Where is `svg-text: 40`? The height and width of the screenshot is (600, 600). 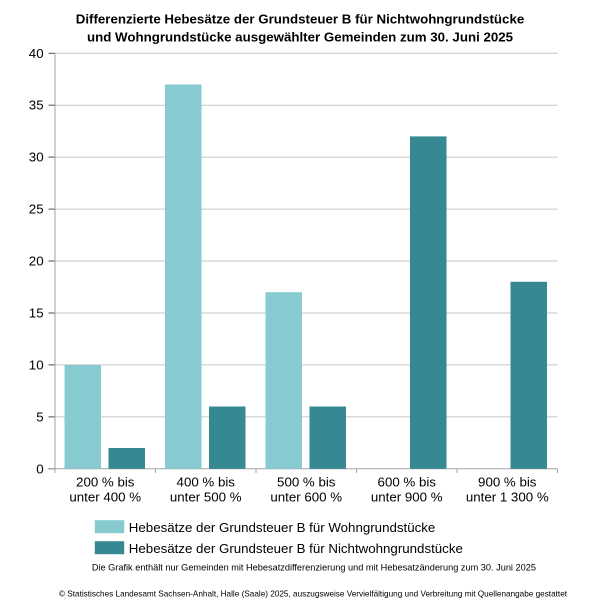 svg-text: 40 is located at coordinates (36, 53).